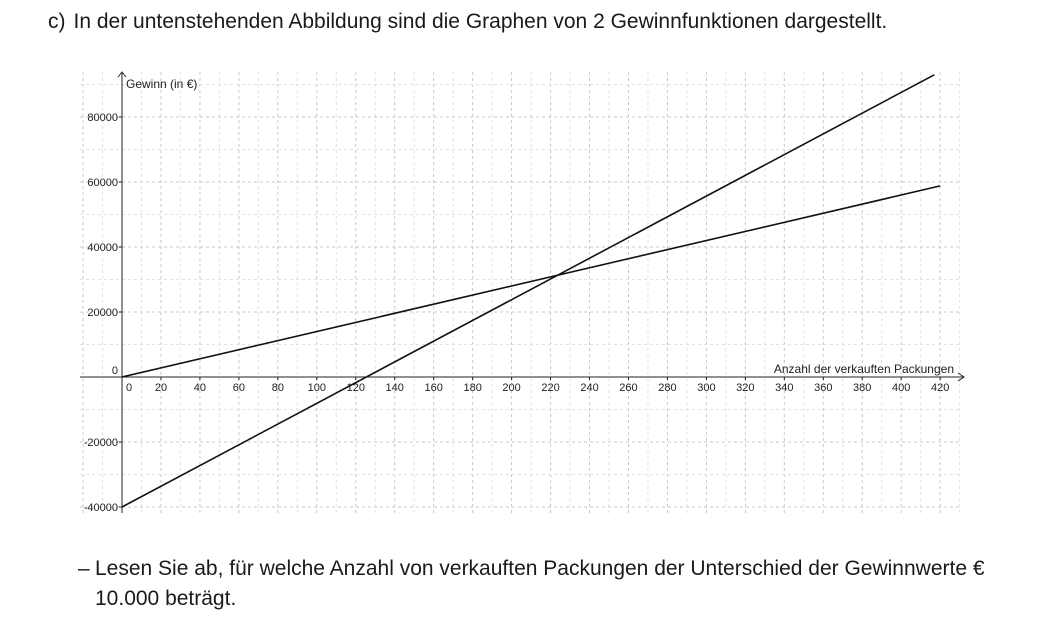 The height and width of the screenshot is (629, 1040). I want to click on part-label: c), so click(57, 21).